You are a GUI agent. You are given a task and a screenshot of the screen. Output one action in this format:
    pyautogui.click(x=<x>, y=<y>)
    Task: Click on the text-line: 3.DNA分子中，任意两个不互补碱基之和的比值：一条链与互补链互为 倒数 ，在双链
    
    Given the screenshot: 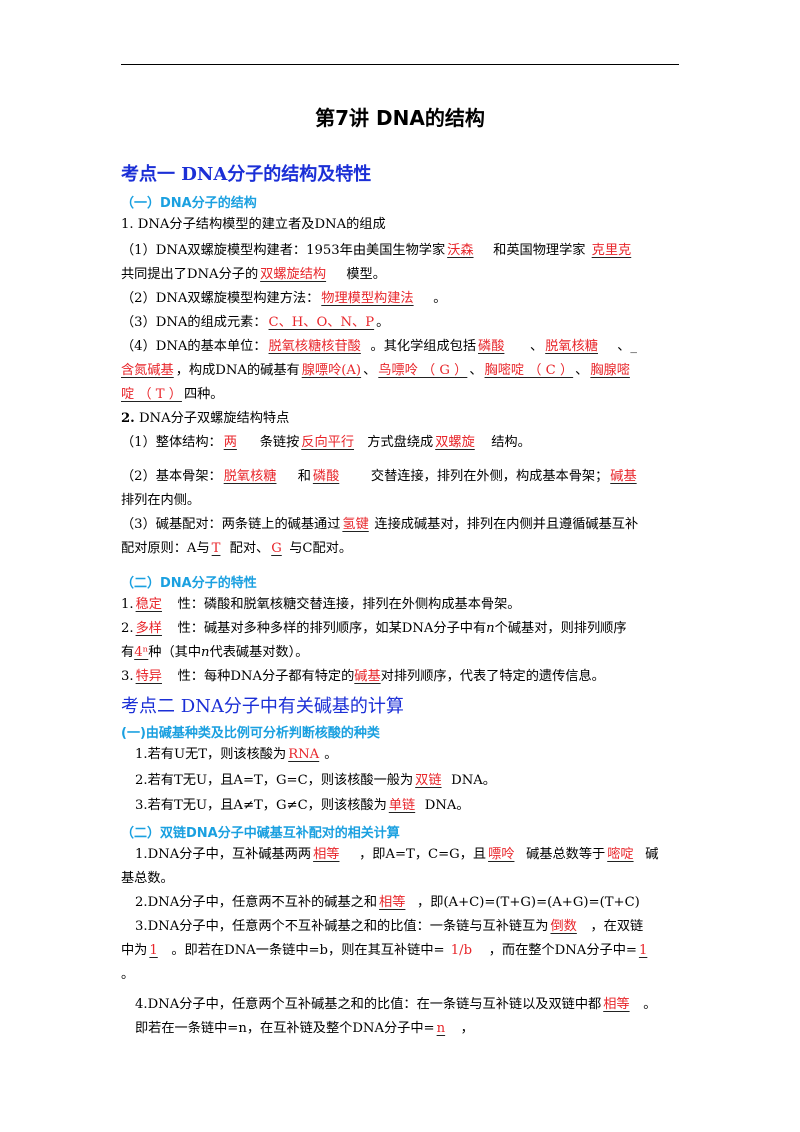 What is the action you would take?
    pyautogui.click(x=389, y=926)
    